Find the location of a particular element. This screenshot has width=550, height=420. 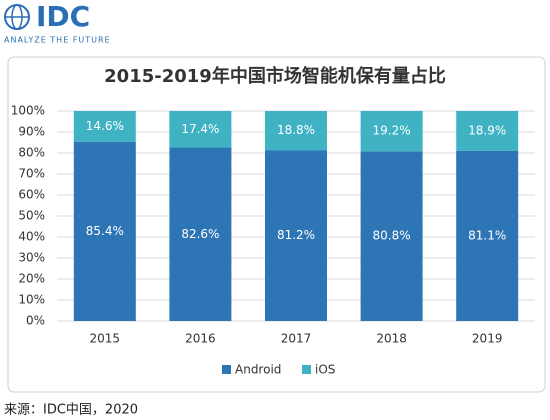

x-tick-label: 2018 is located at coordinates (391, 339).